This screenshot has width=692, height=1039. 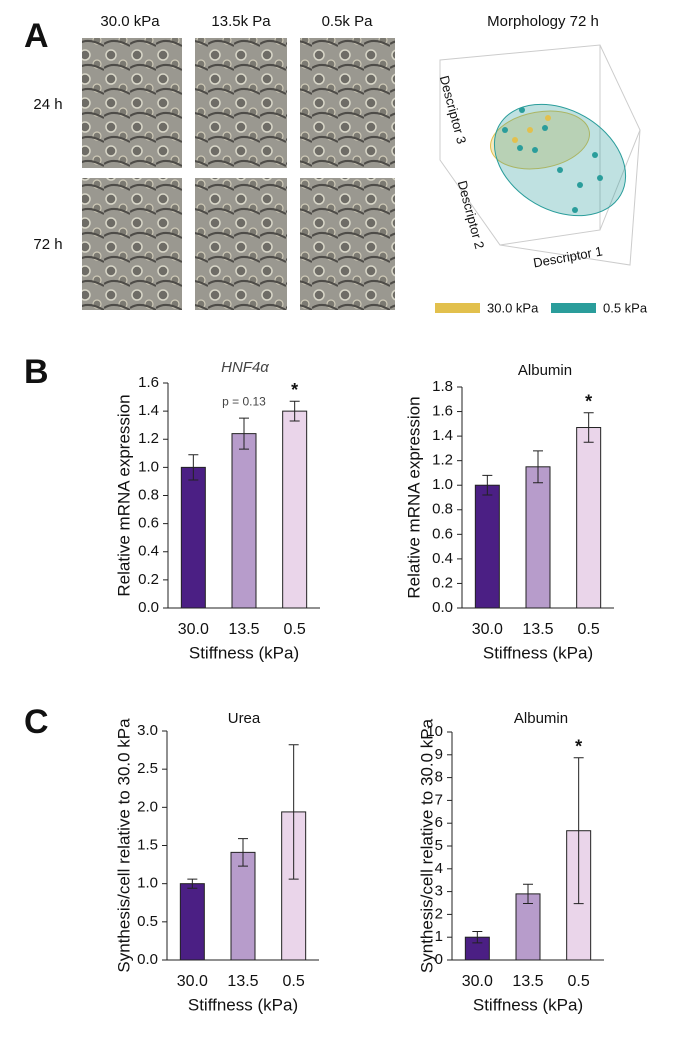 I want to click on y-tick-label: 2, so click(x=439, y=913).